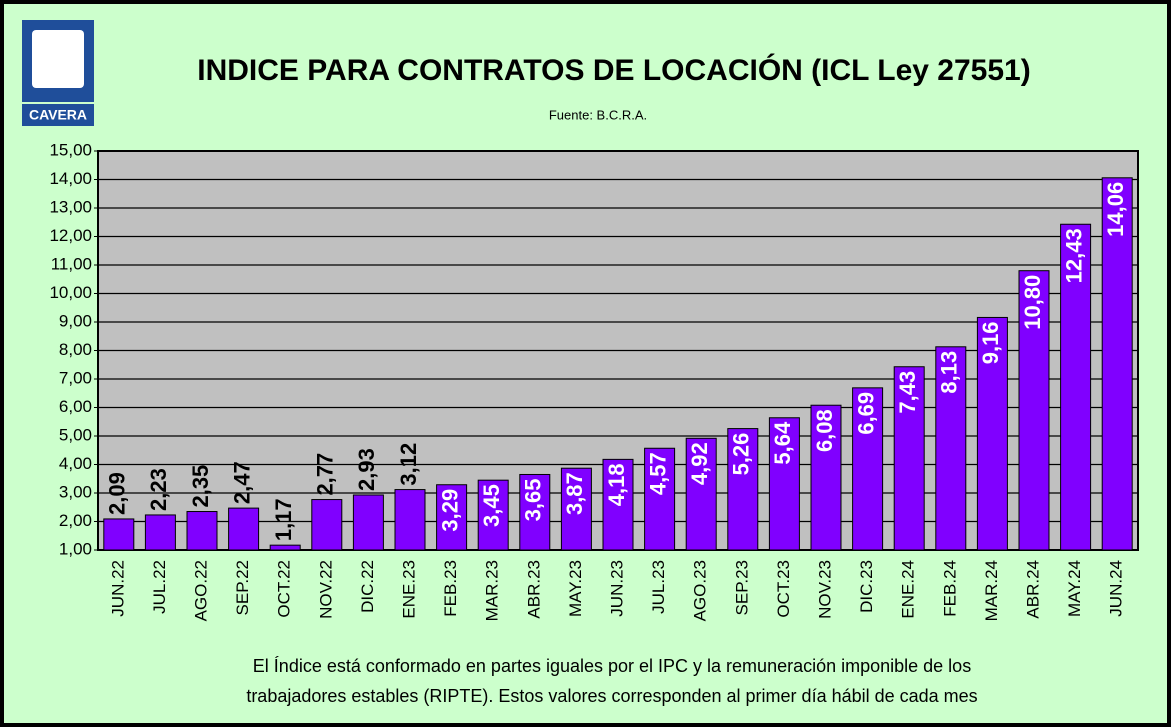  I want to click on data-label: 10,80, so click(1032, 302).